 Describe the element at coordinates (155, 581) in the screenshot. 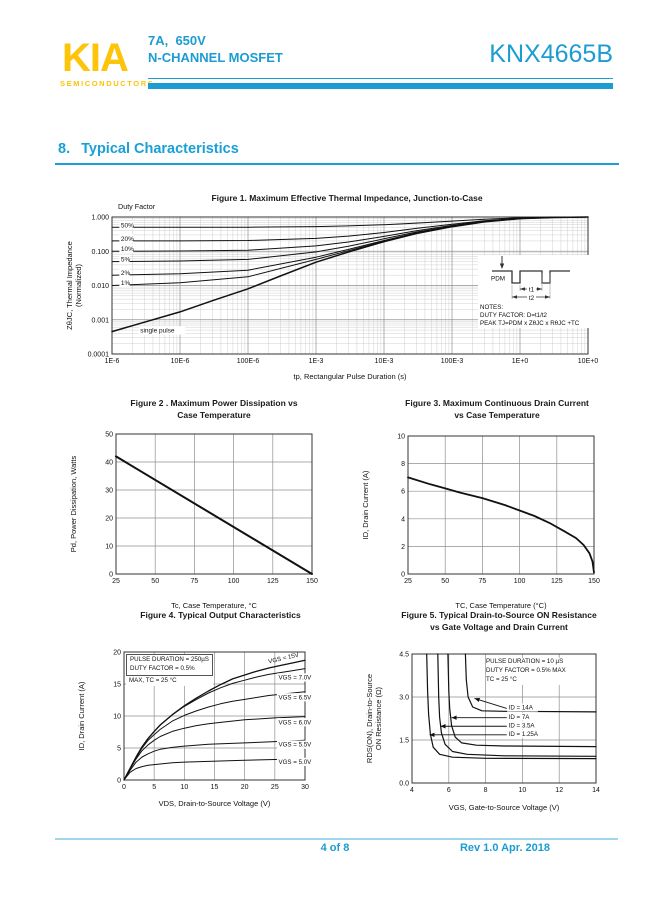

I see `svg-text: 50` at that location.